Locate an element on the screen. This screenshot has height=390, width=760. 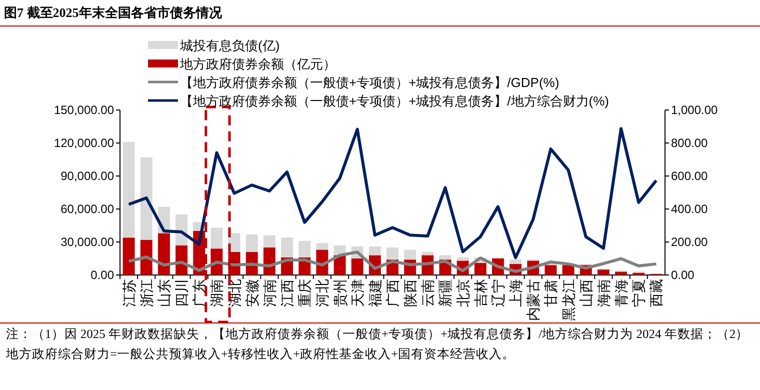
x-tick-label: 江苏 is located at coordinates (128, 293).